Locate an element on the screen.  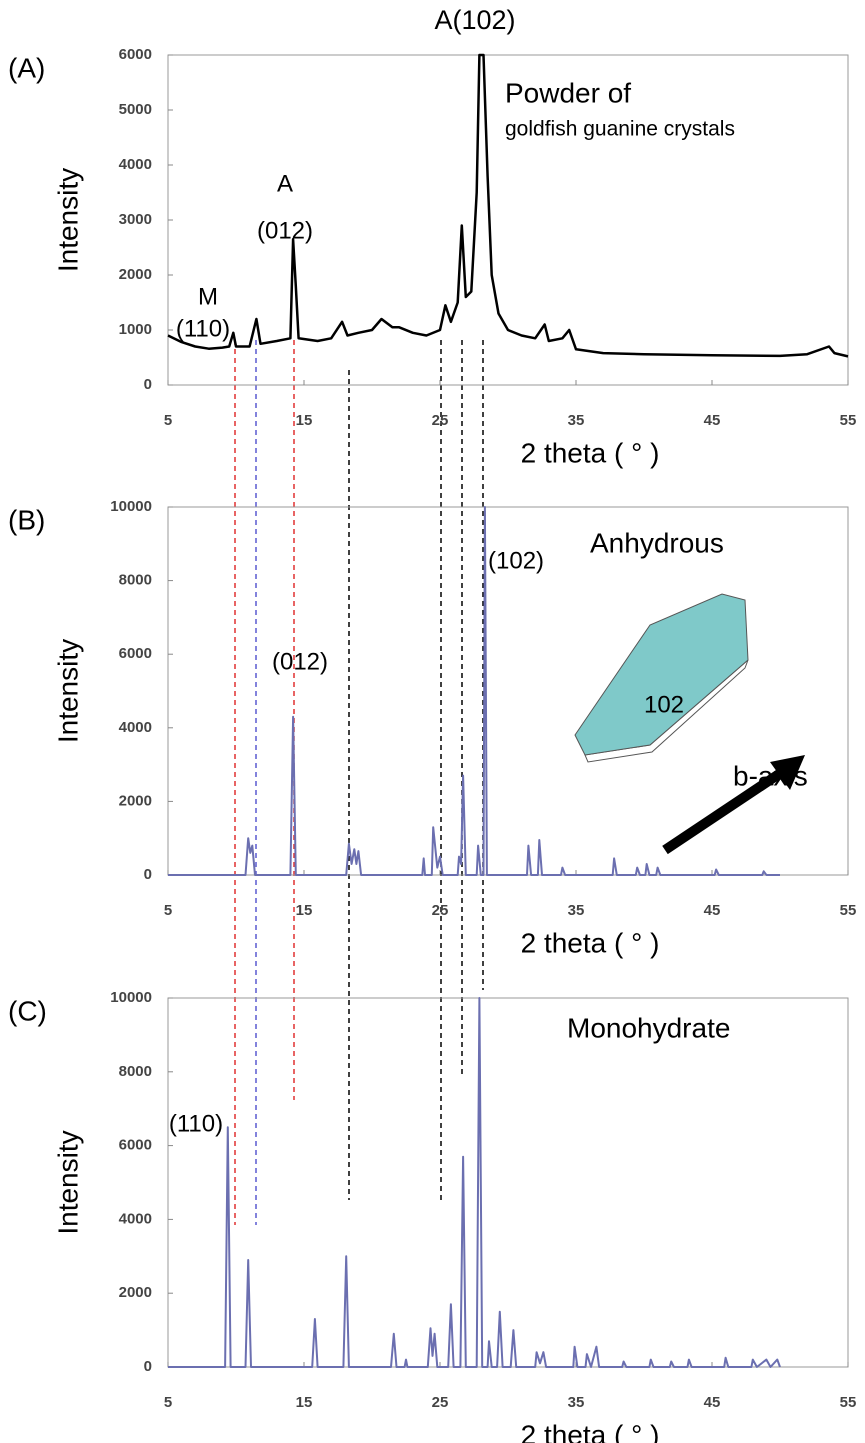
y-tick-label: 5000 is located at coordinates (135, 109).